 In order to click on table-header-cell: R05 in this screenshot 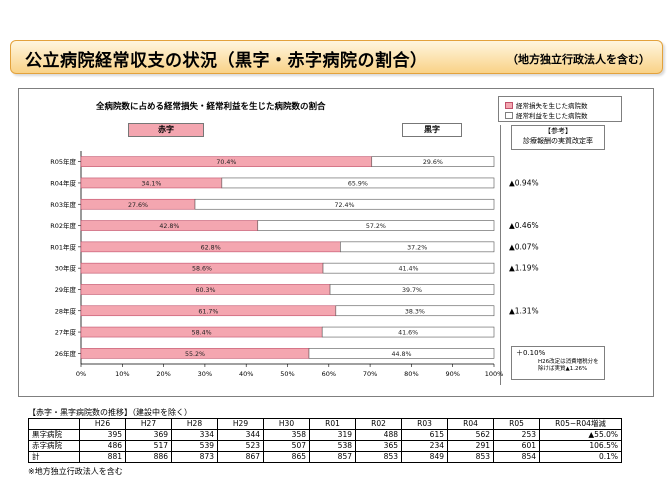, I will do `click(516, 424)`.